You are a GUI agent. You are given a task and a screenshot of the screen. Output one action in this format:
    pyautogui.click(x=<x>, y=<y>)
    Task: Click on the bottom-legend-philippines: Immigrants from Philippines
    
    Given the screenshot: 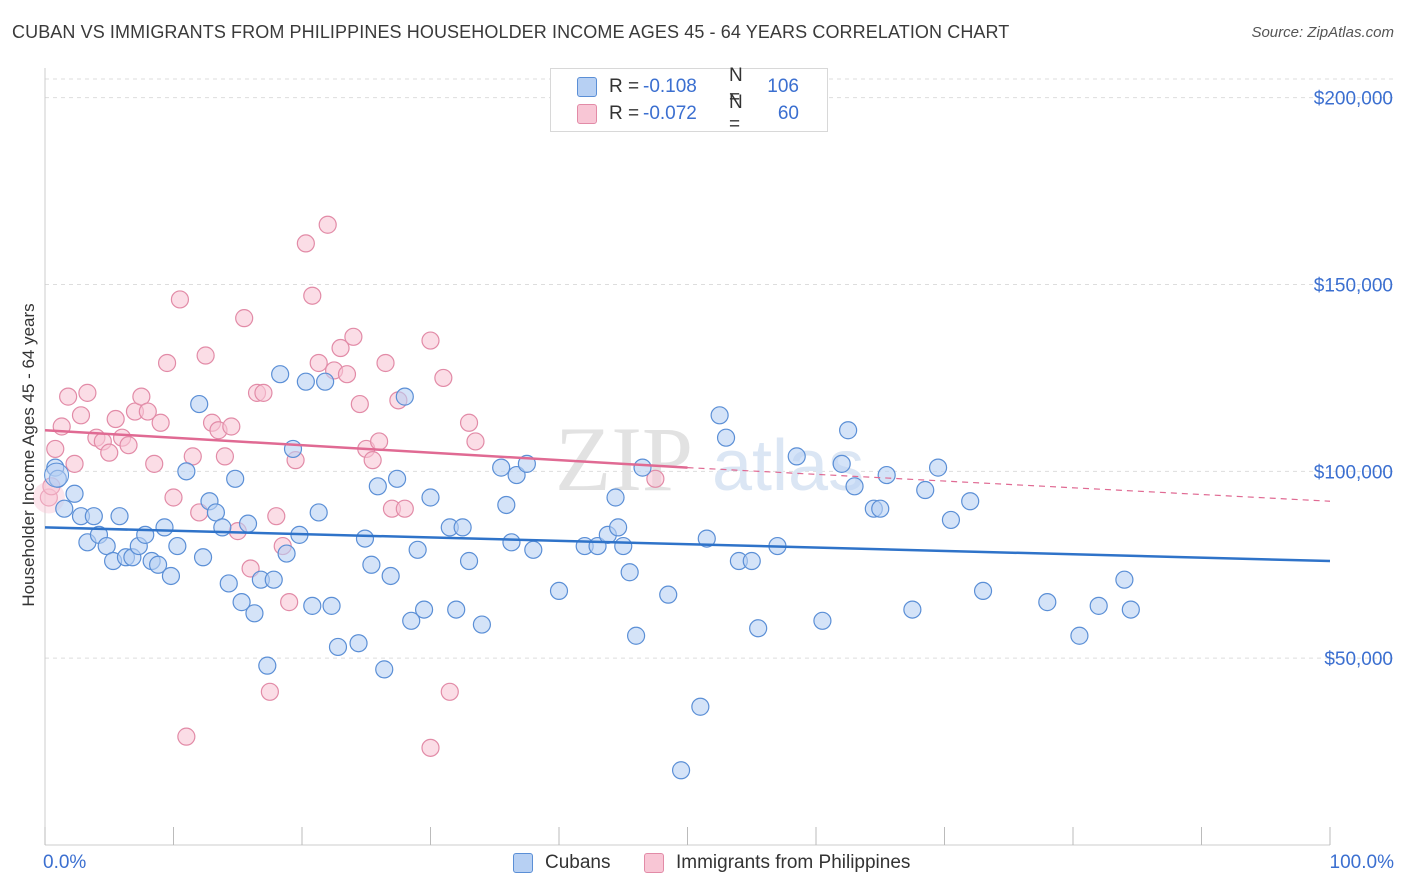 What is the action you would take?
    pyautogui.click(x=777, y=863)
    